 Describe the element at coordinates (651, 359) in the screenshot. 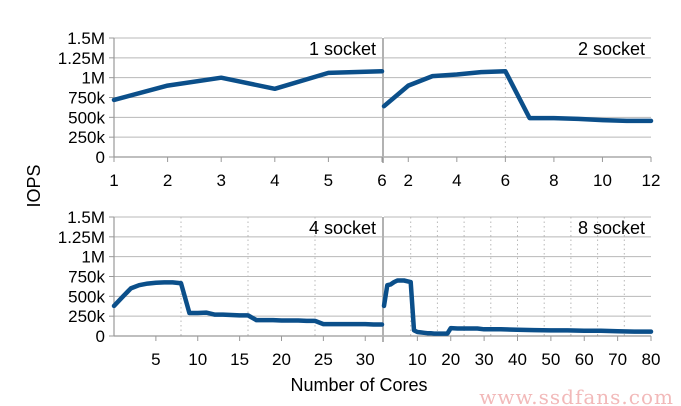

I see `x-tick-label: 80` at that location.